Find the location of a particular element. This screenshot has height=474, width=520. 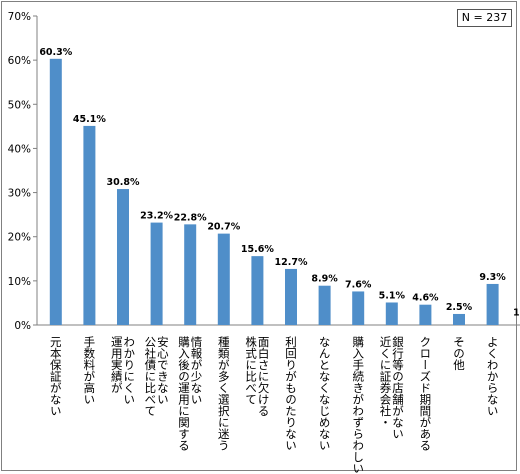

value-label: 22.8% is located at coordinates (190, 217).